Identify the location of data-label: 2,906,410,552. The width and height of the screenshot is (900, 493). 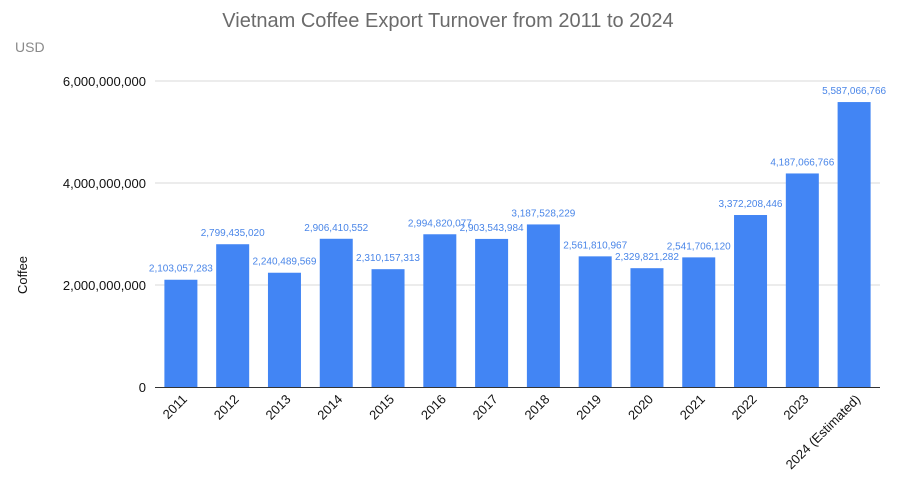
(336, 228).